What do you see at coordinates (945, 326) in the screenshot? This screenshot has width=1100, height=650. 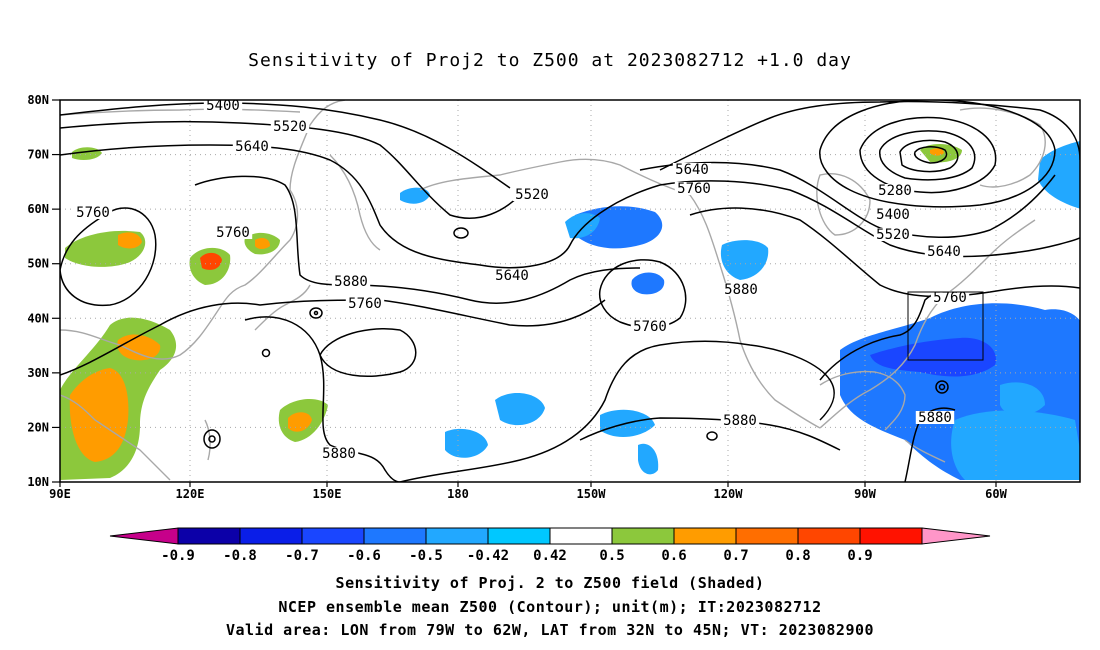 I see `valid-area-box` at bounding box center [945, 326].